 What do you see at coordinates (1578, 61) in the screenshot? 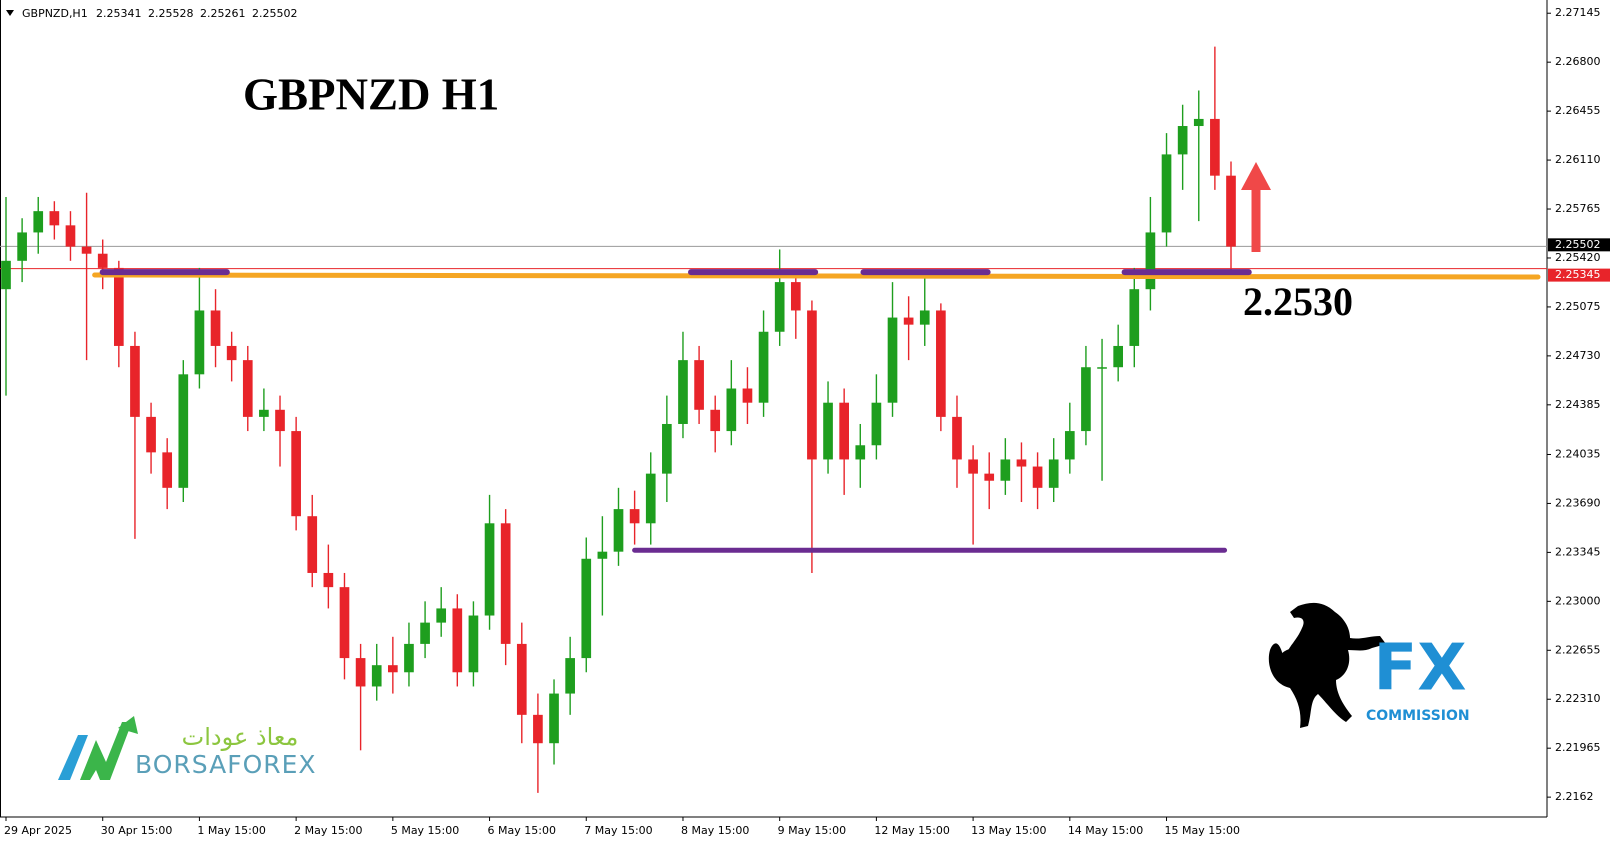
I see `y-tick-label: 2.26800` at bounding box center [1578, 61].